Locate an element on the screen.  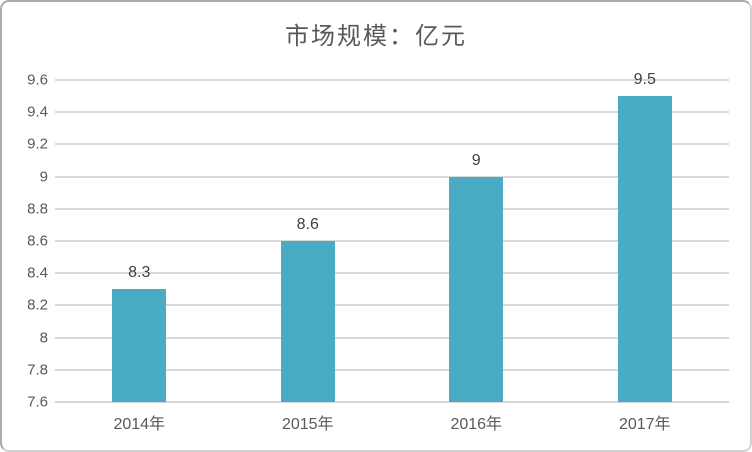
x-tick-label: 2014年 is located at coordinates (139, 424).